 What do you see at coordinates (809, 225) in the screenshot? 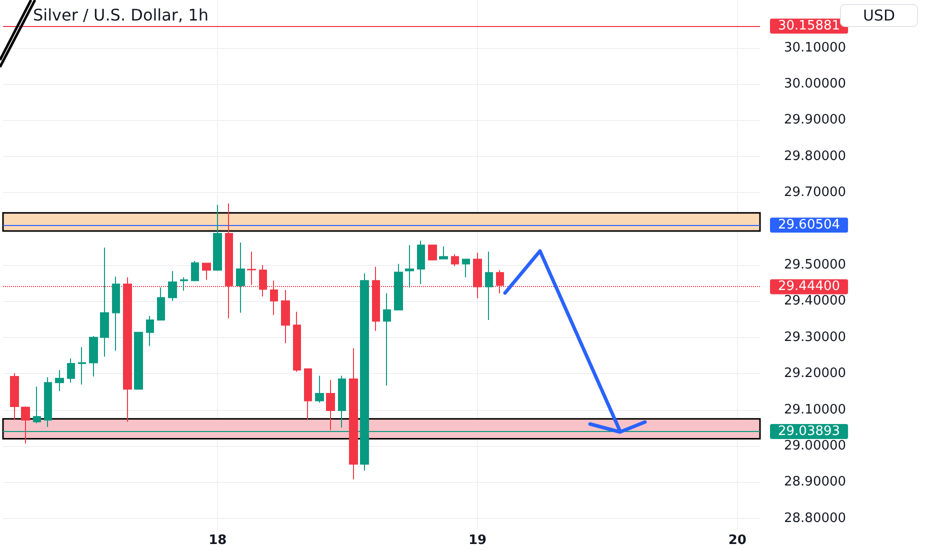
I see `ref-line-label: 29.60504` at bounding box center [809, 225].